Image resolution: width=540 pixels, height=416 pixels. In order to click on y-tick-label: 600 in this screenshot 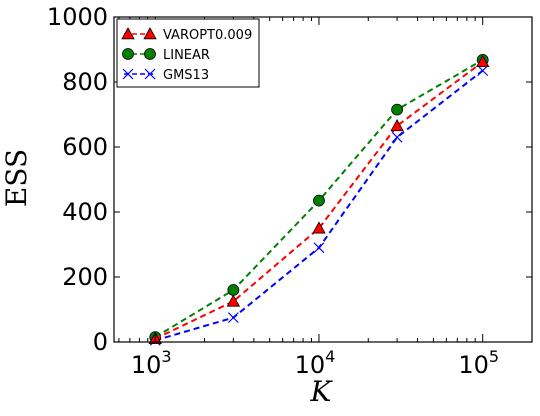, I will do `click(85, 147)`.